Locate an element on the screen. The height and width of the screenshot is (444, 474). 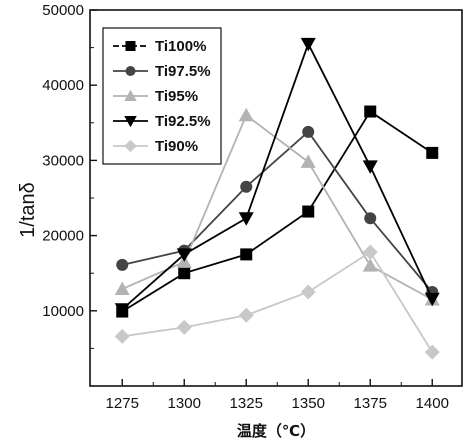
legend: Ti100% Ti97.5% Ti95% Ti92.5% Ti90% is located at coordinates (162, 96).